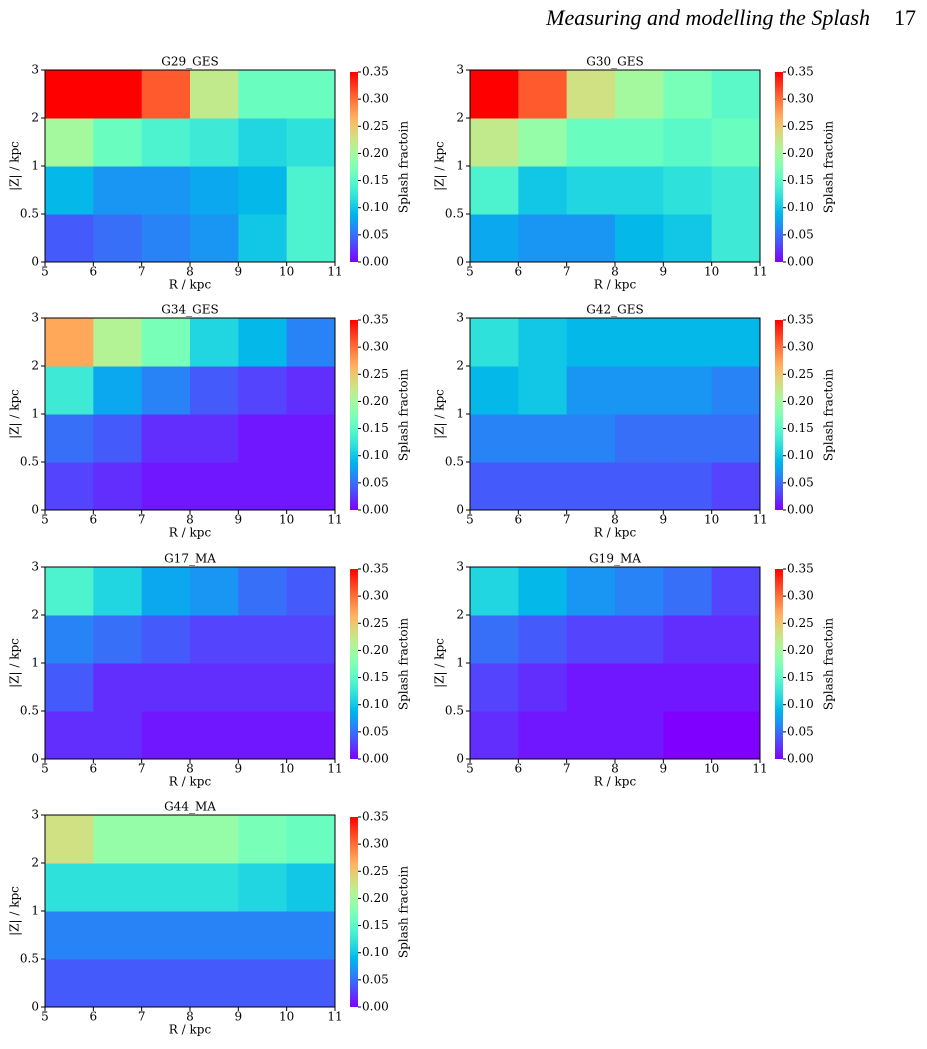  I want to click on x-tick-label: 11, so click(334, 1017).